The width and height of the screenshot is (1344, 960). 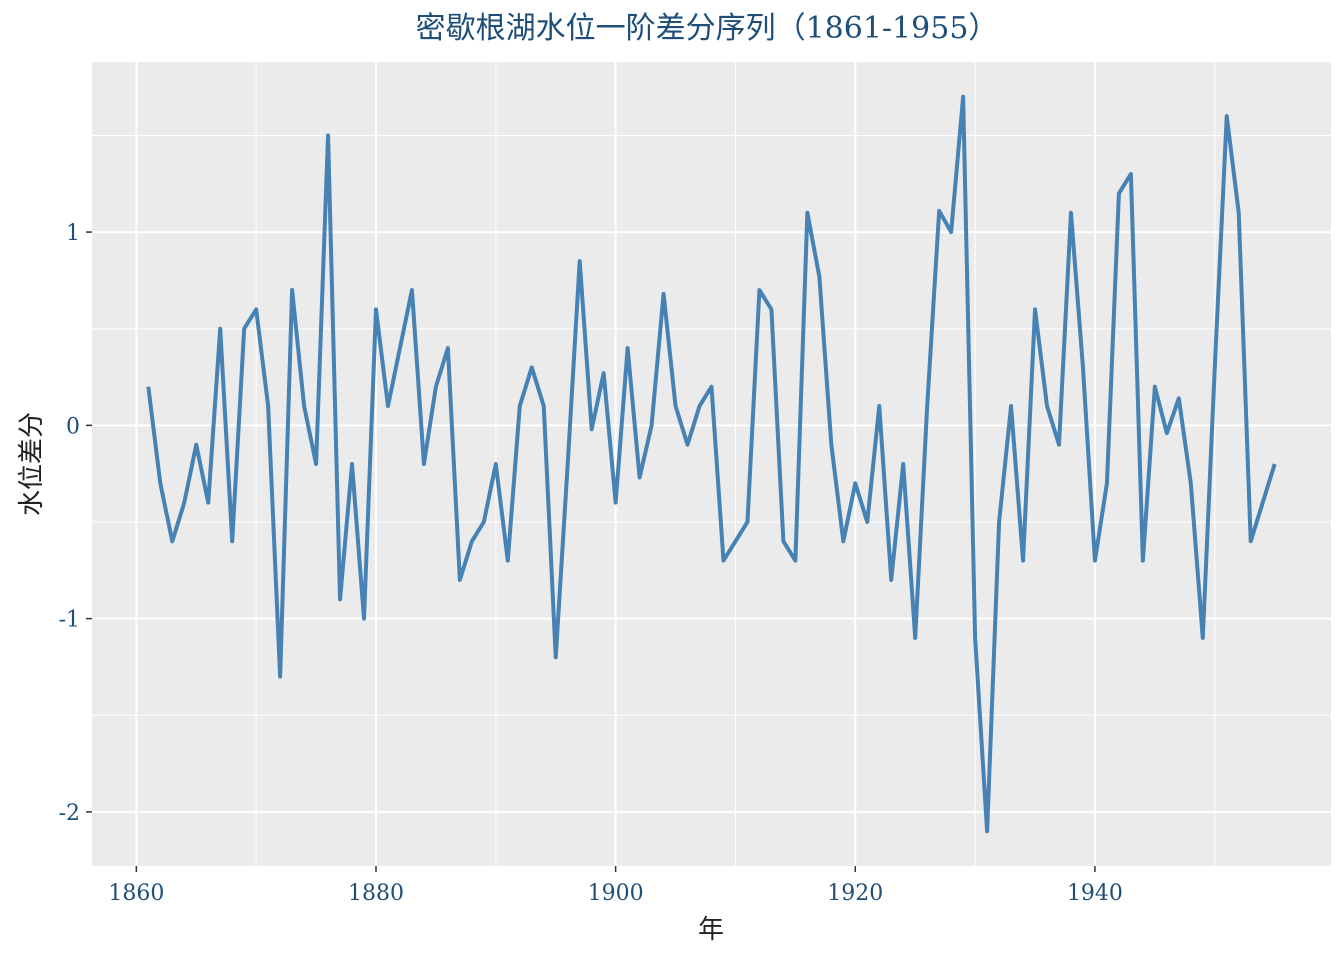 What do you see at coordinates (75, 523) in the screenshot?
I see `y-axis: -2 -1 0 1` at bounding box center [75, 523].